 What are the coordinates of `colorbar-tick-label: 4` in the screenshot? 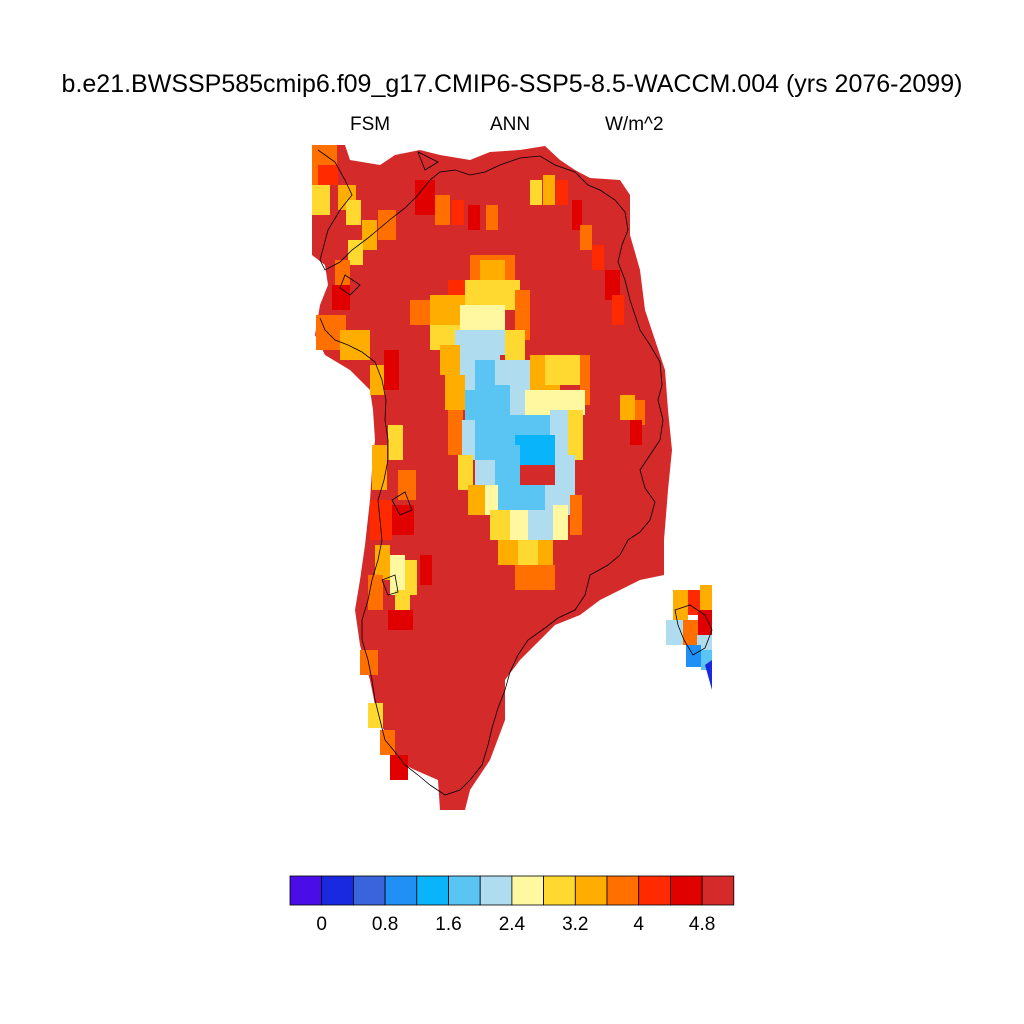 It's located at (638, 924).